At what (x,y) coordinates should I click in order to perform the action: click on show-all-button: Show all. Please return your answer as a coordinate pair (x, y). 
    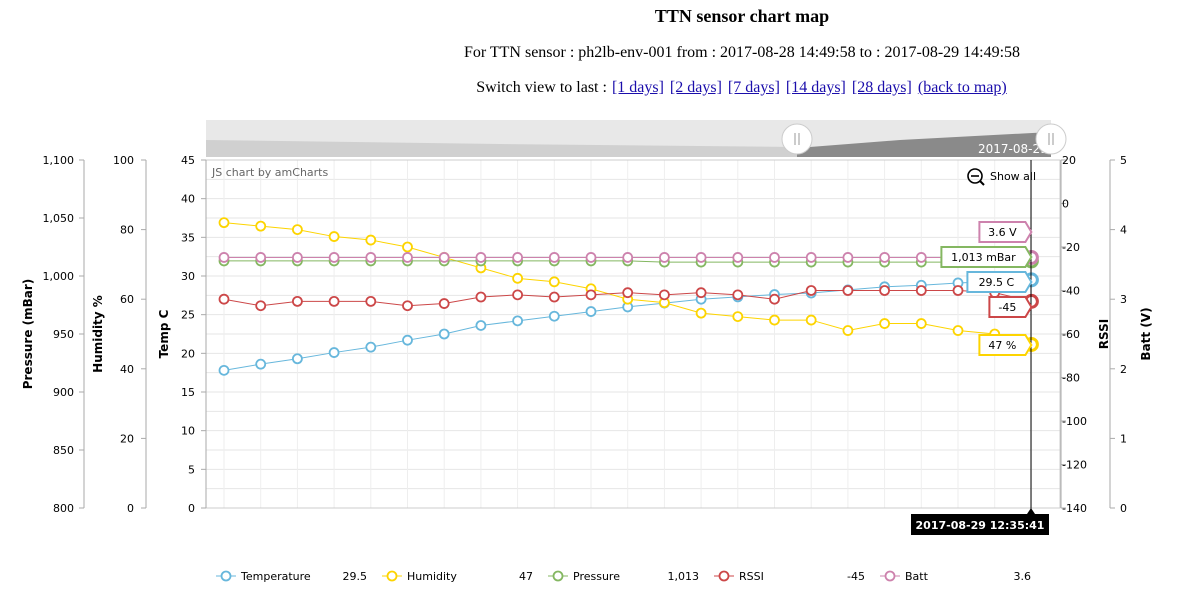
    Looking at the image, I should click on (1001, 177).